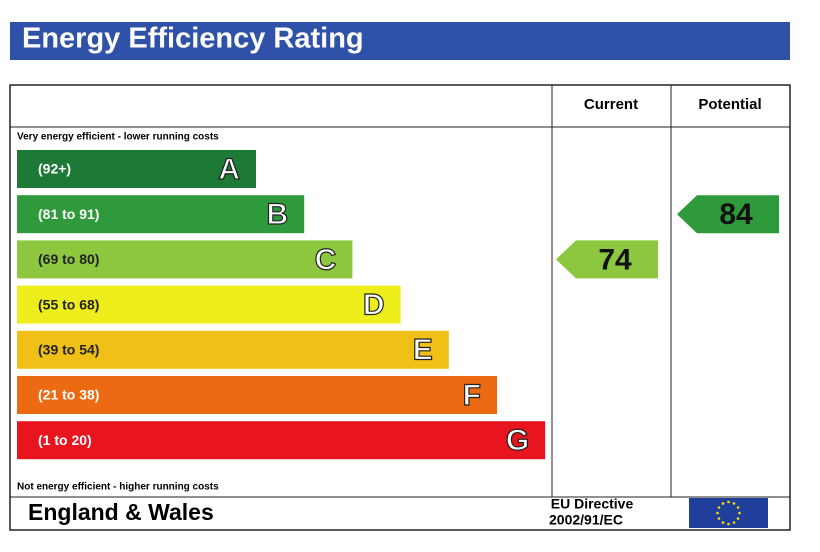 The width and height of the screenshot is (820, 552). Describe the element at coordinates (54, 169) in the screenshot. I see `band-range: (92+)` at that location.